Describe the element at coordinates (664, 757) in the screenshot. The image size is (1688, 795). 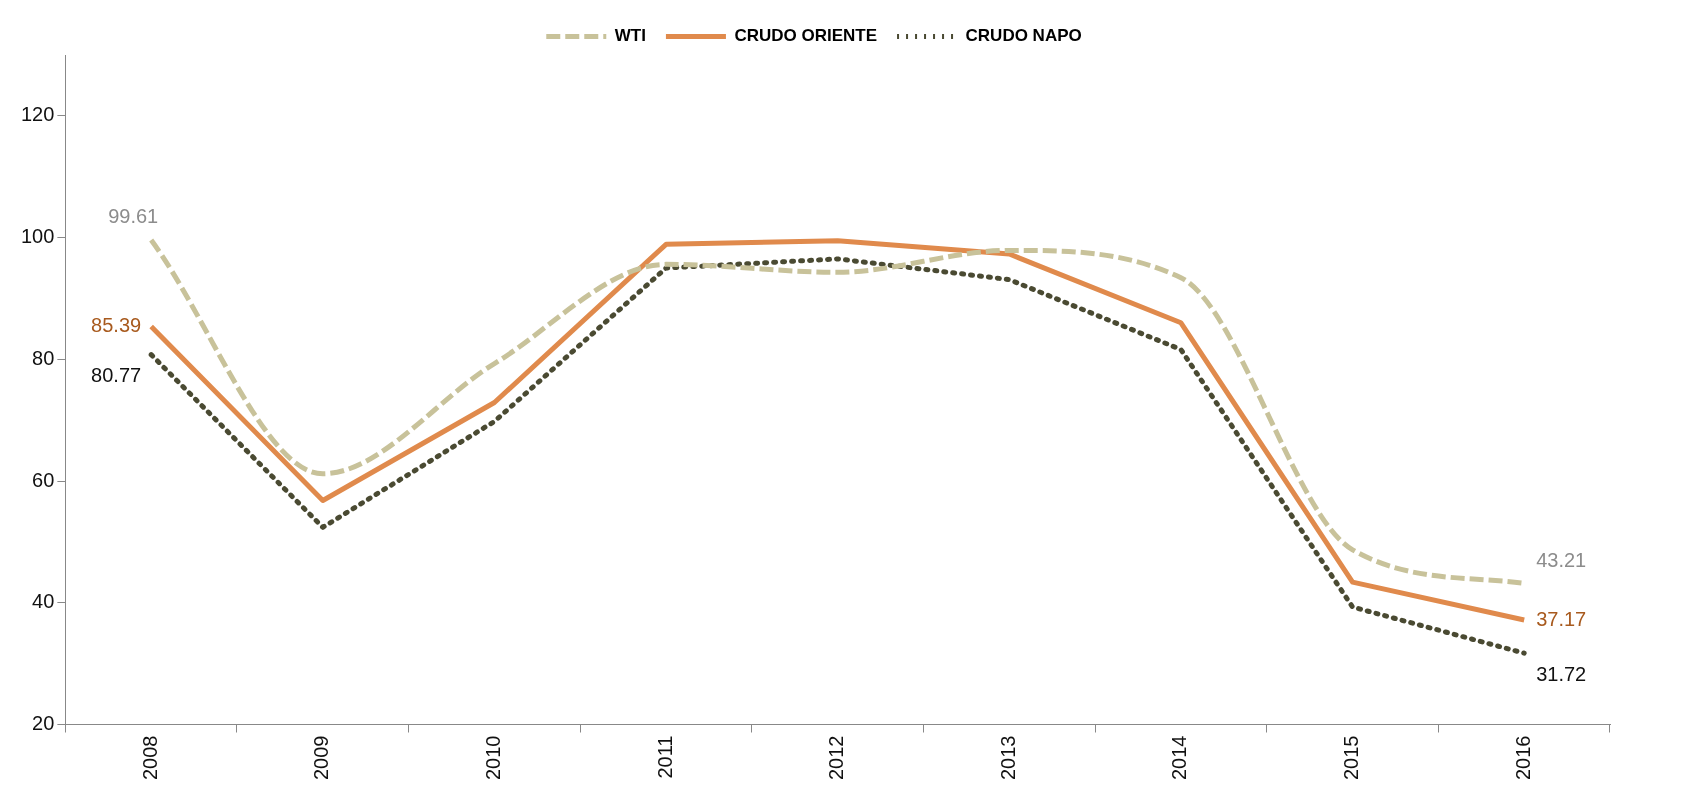
I see `x-tick-label: 2011` at that location.